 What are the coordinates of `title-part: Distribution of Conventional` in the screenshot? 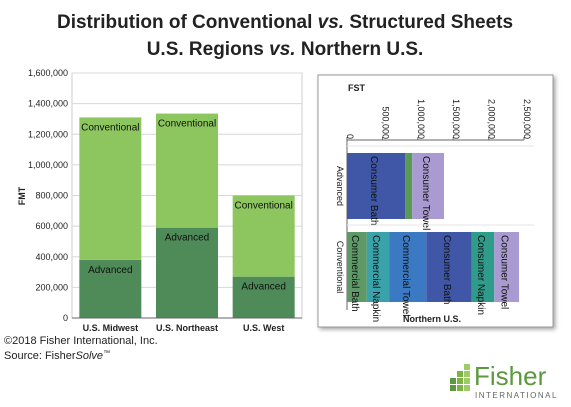 It's located at (187, 22).